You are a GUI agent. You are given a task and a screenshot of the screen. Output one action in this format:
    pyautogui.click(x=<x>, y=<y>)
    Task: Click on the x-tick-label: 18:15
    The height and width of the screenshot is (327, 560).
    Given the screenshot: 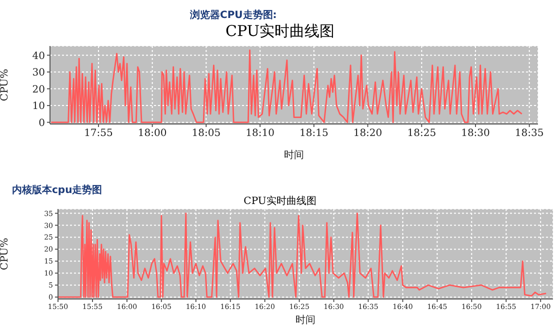 What is the action you would take?
    pyautogui.click(x=313, y=134)
    